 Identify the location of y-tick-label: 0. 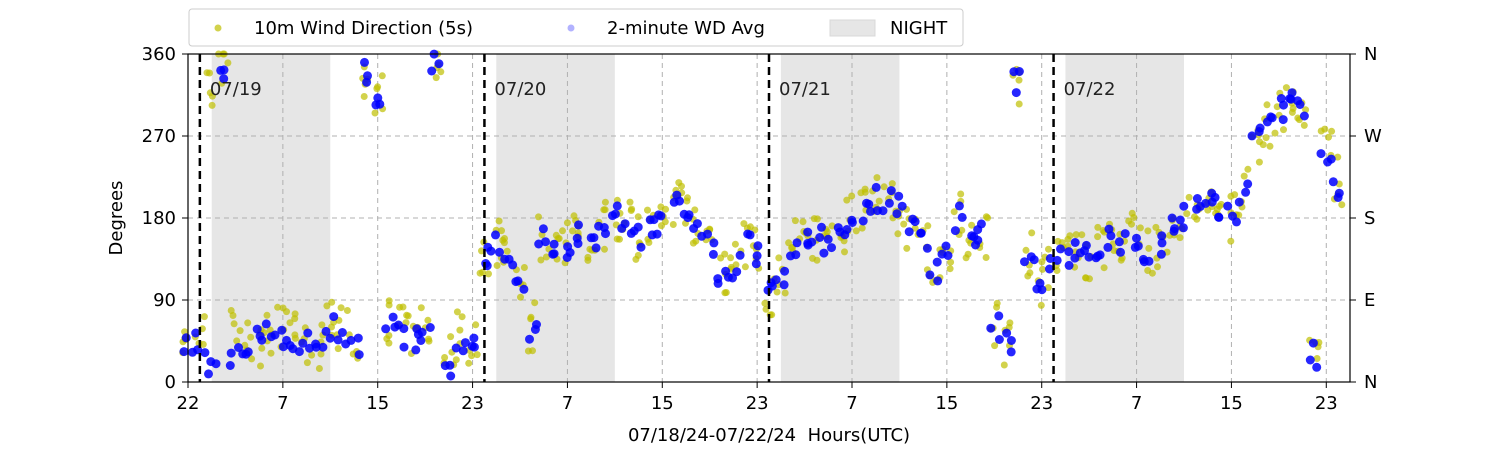
(170, 382).